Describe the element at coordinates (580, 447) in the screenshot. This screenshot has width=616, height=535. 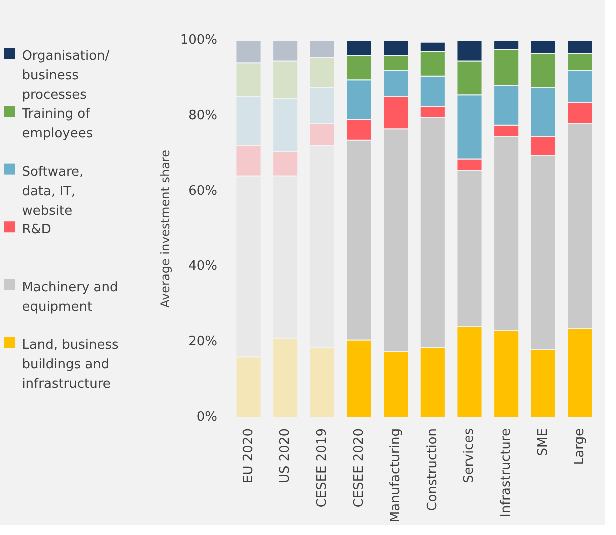
I see `x-tick-label: Large` at that location.